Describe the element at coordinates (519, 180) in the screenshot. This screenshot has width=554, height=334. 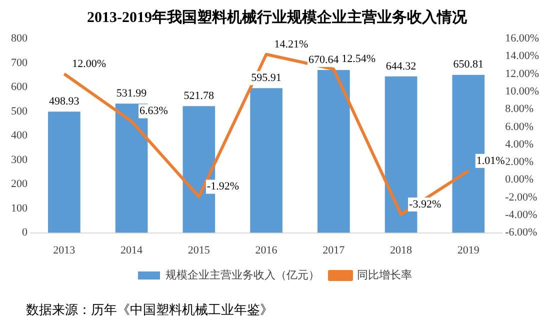
I see `y2-tick-label: 0.00%` at that location.